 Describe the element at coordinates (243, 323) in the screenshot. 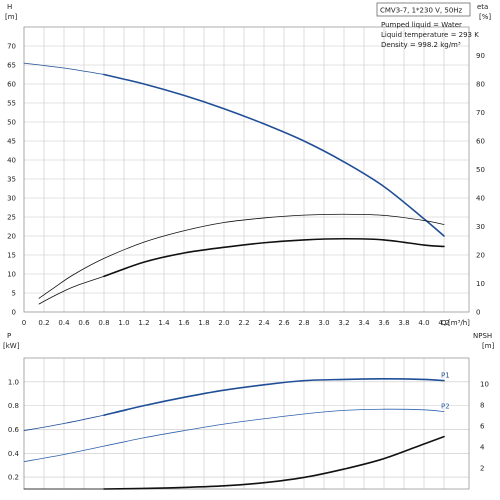

I see `x-tick-label: 2.2` at that location.